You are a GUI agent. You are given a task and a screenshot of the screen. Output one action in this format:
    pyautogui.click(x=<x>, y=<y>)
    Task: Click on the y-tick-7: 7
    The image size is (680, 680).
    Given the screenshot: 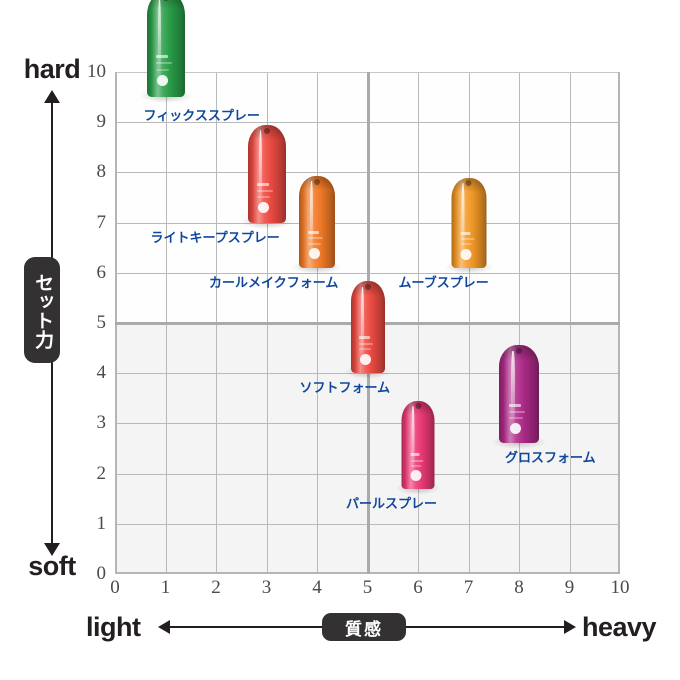 What is the action you would take?
    pyautogui.click(x=101, y=222)
    